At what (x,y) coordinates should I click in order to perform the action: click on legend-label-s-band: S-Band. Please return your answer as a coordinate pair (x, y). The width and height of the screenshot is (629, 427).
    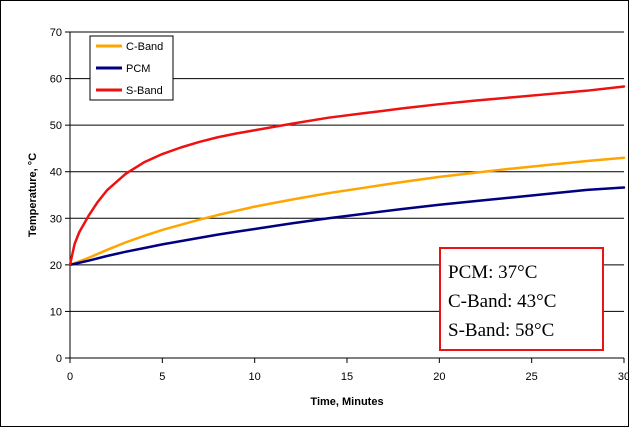
    Looking at the image, I should click on (144, 91).